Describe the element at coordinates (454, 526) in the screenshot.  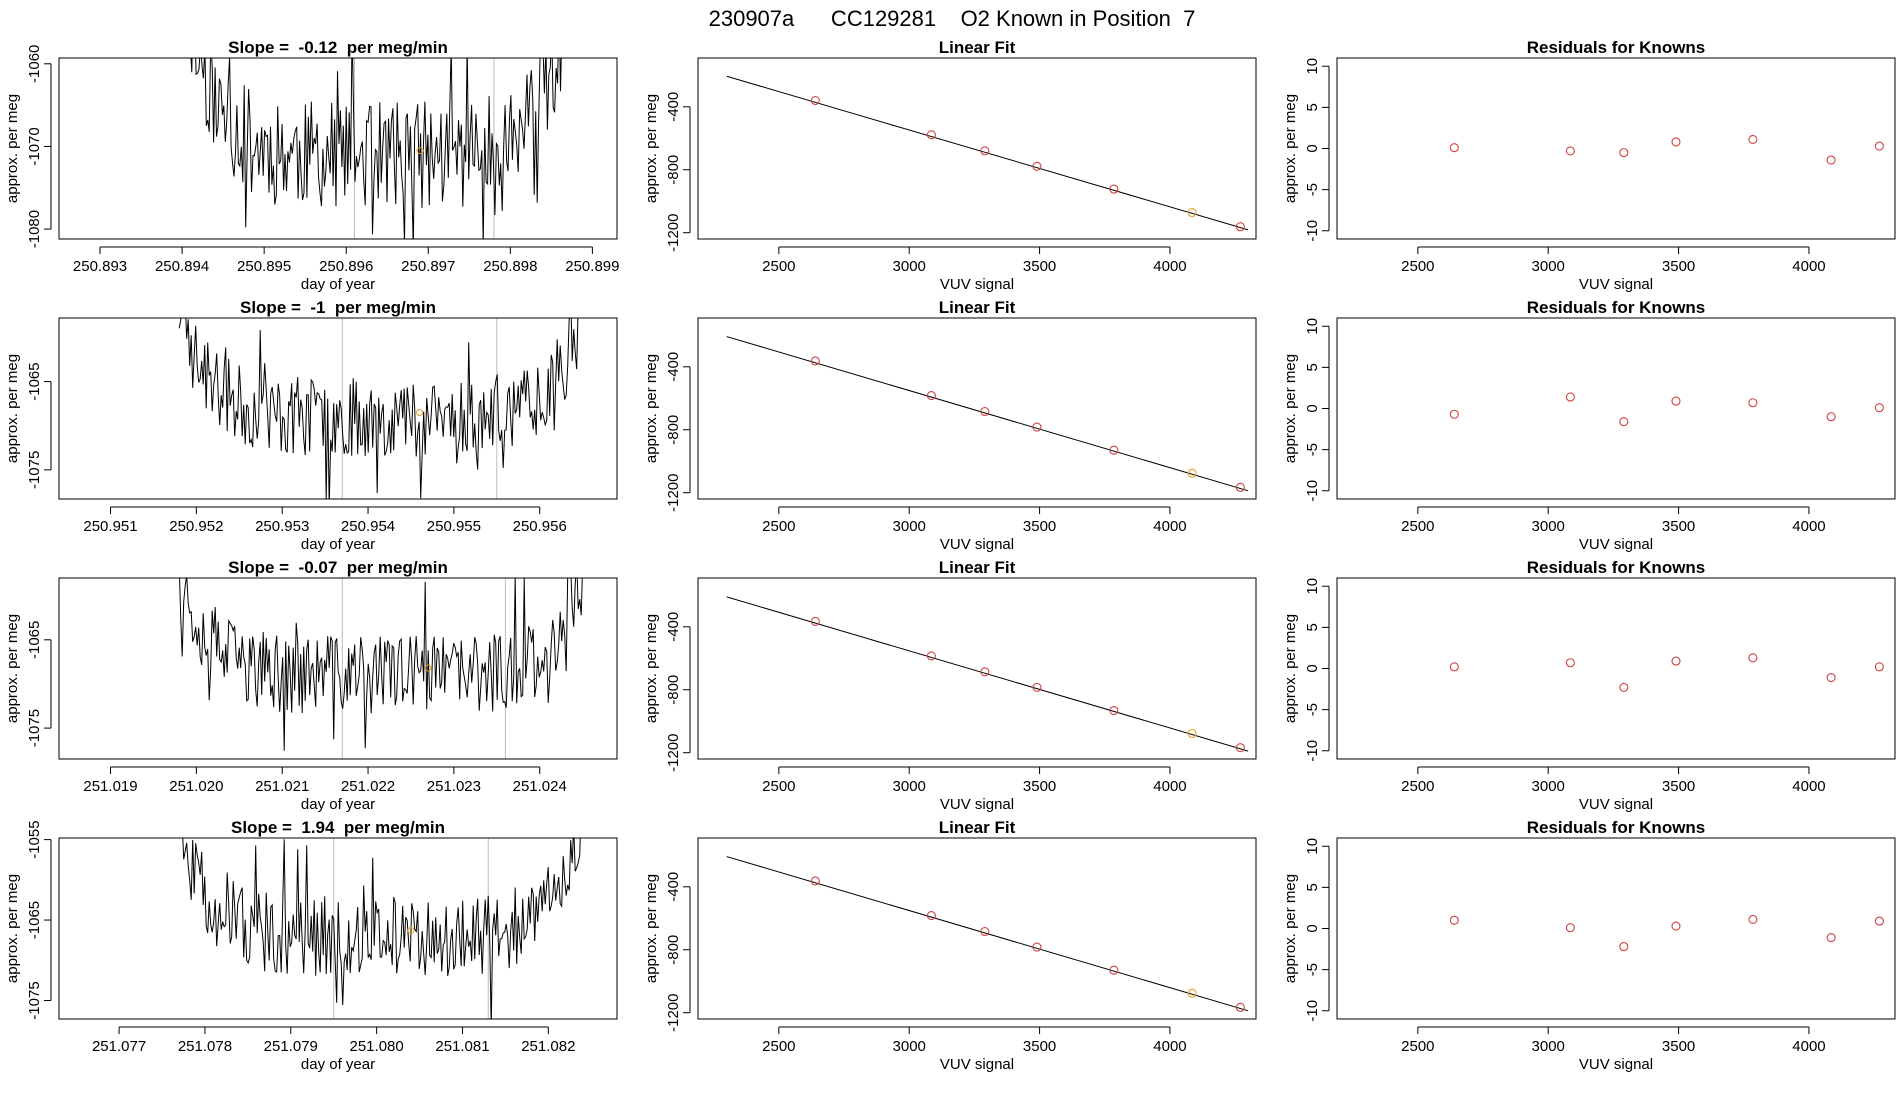
I see `x-tick-label: 250.955` at that location.